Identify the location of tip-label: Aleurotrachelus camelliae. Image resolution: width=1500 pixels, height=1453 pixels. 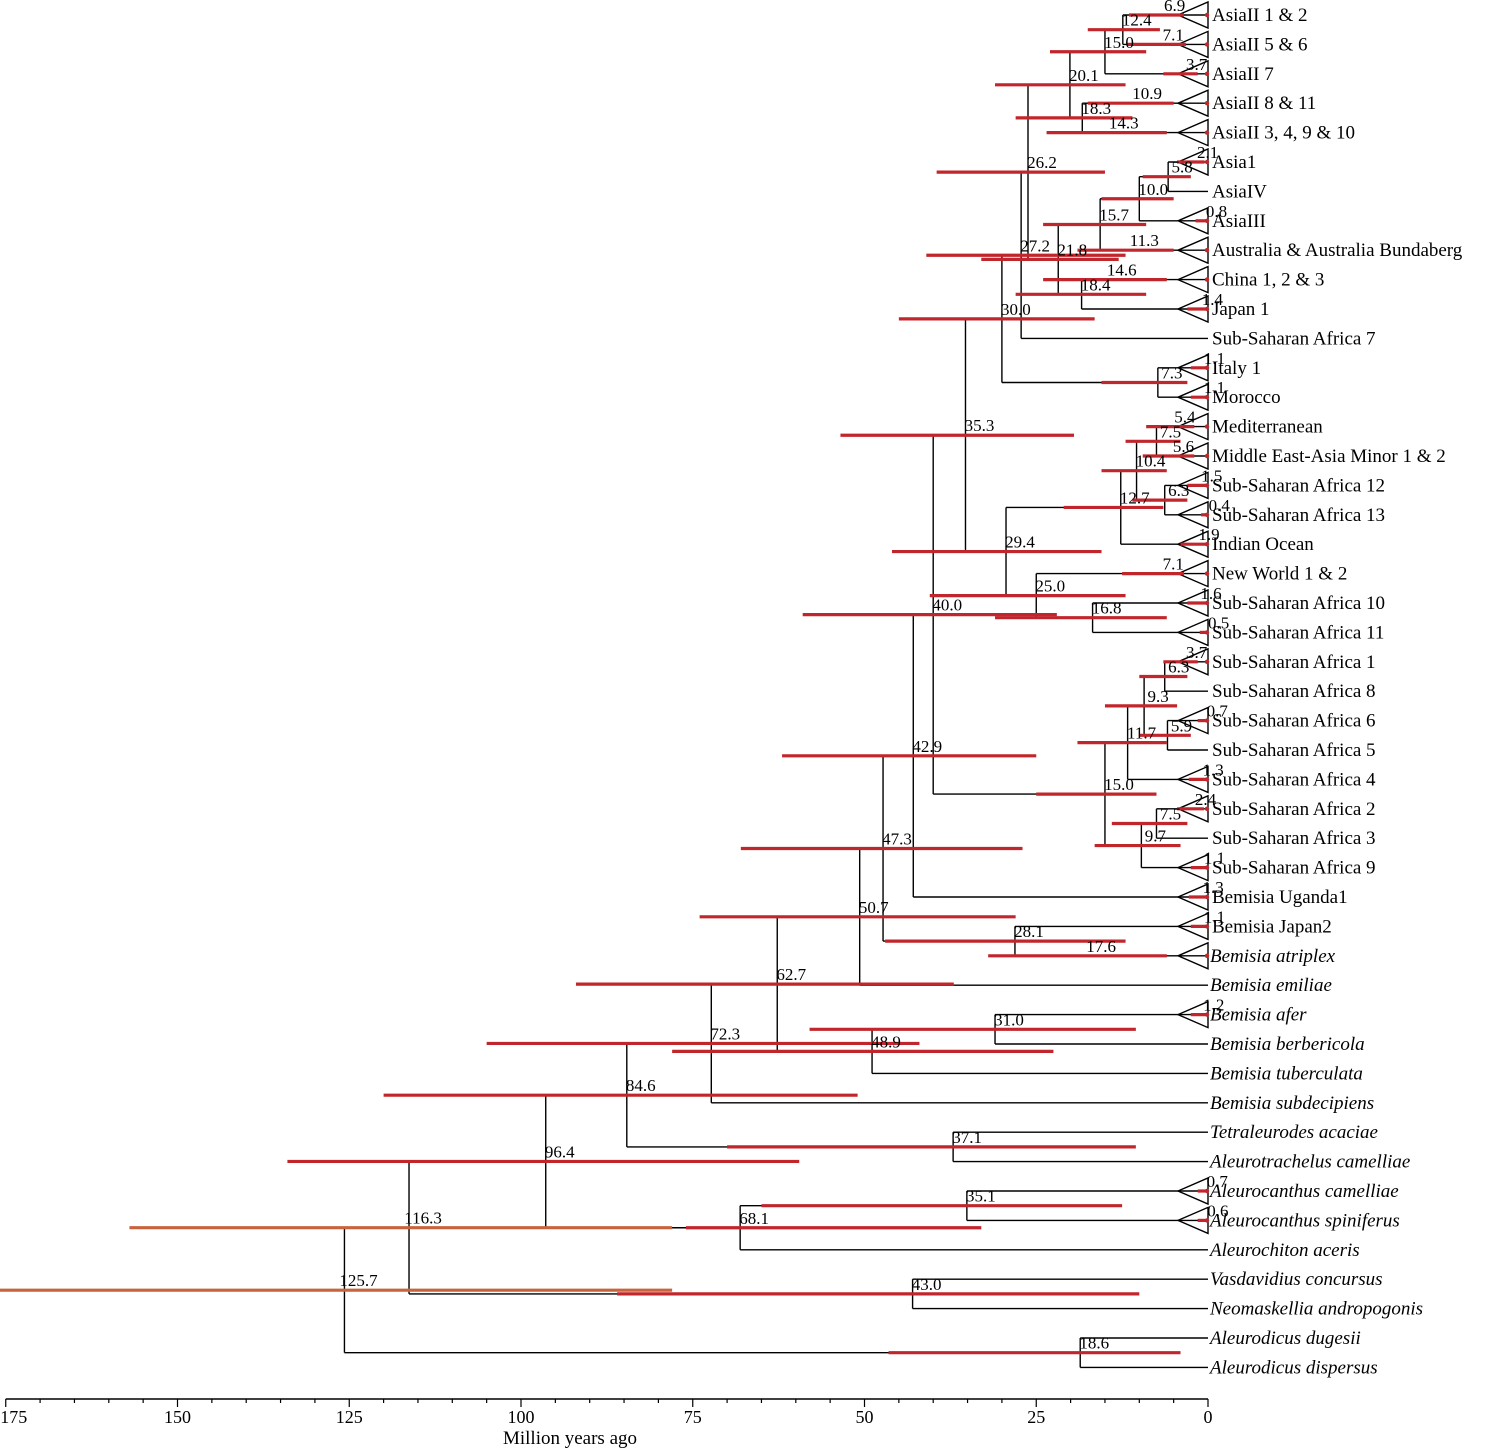
(1309, 1162).